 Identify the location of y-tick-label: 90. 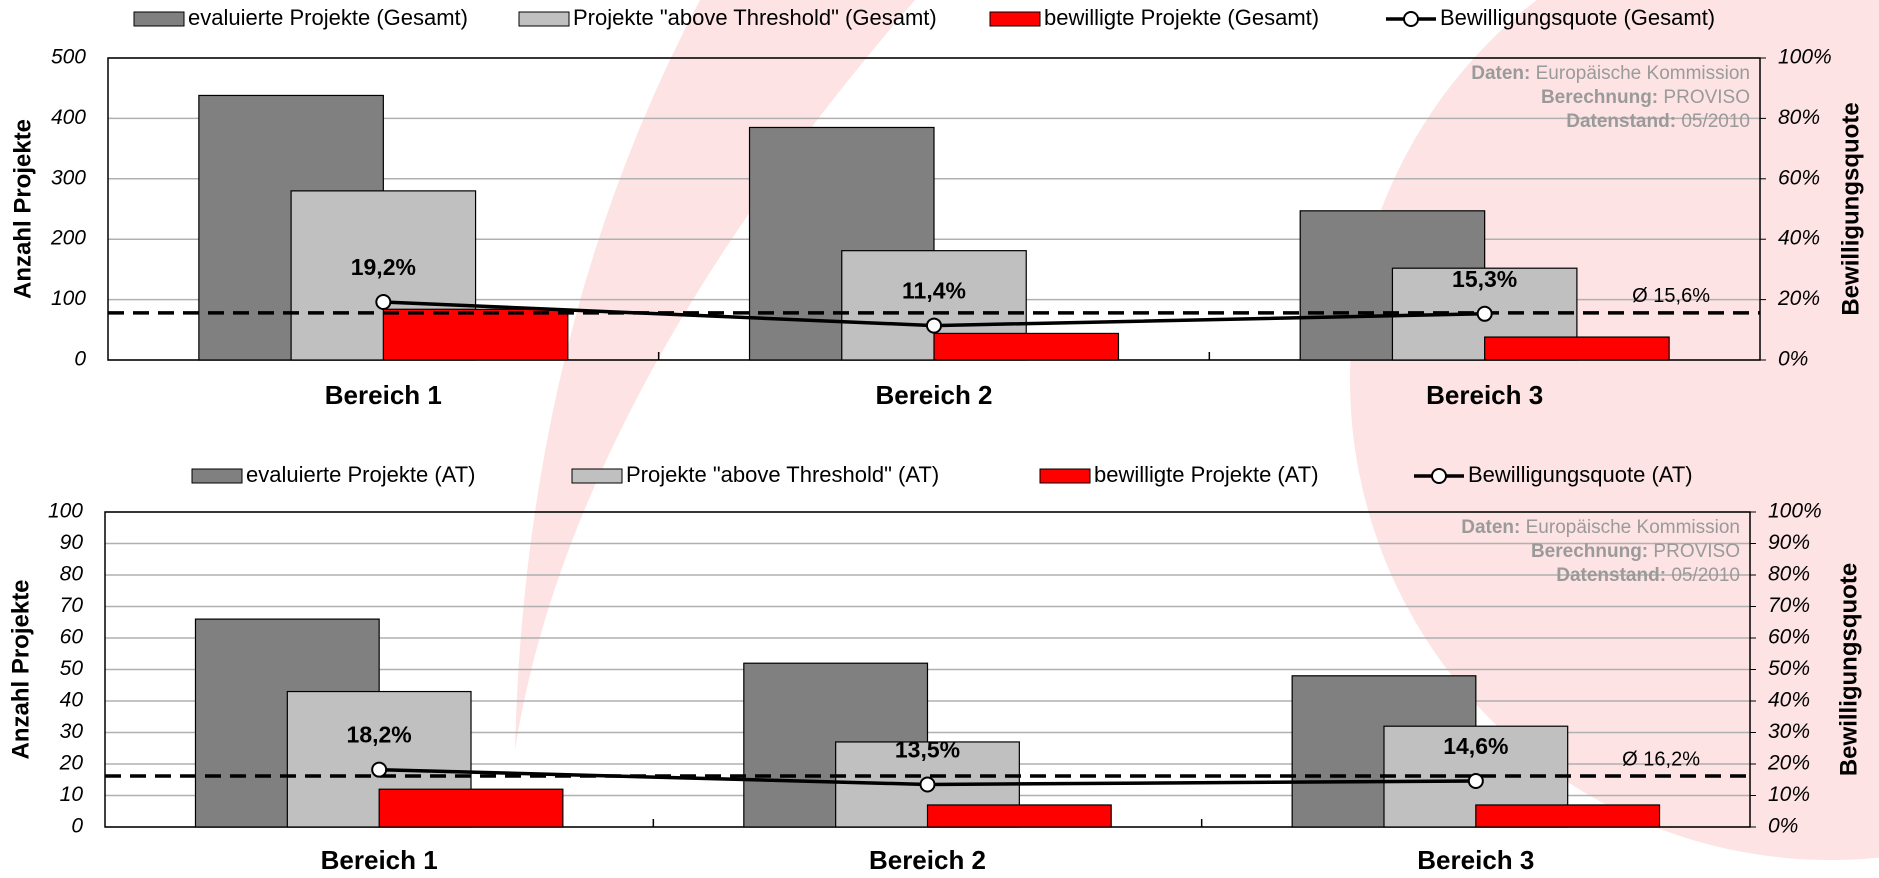
(72, 542).